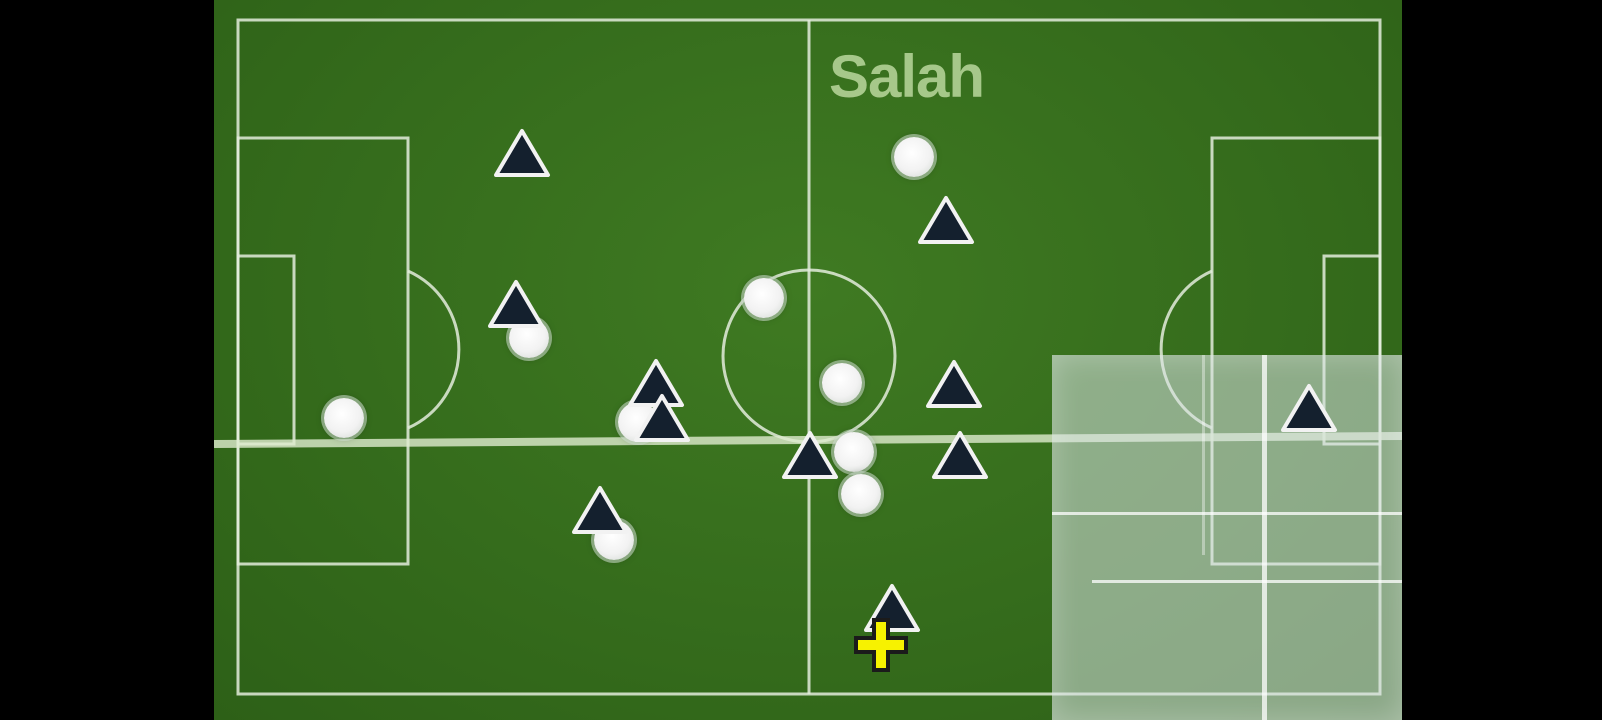 This screenshot has height=720, width=1602. I want to click on player-name-label: Salah, so click(907, 76).